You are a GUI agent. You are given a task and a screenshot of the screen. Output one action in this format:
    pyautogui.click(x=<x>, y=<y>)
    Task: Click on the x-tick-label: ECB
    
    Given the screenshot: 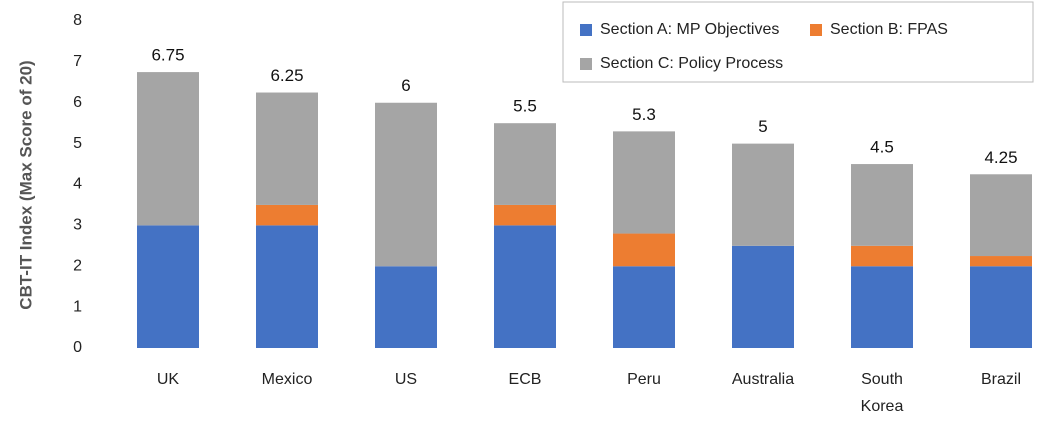 What is the action you would take?
    pyautogui.click(x=525, y=379)
    